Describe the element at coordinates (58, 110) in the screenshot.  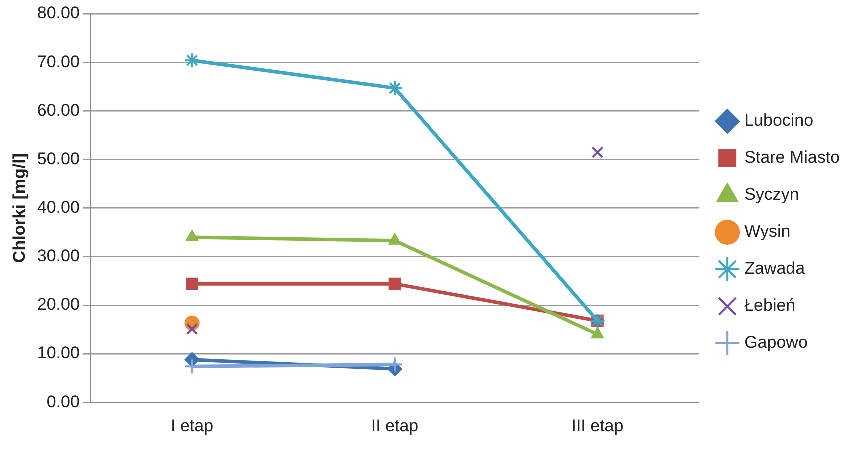
I see `y-tick-label: 60.00` at that location.